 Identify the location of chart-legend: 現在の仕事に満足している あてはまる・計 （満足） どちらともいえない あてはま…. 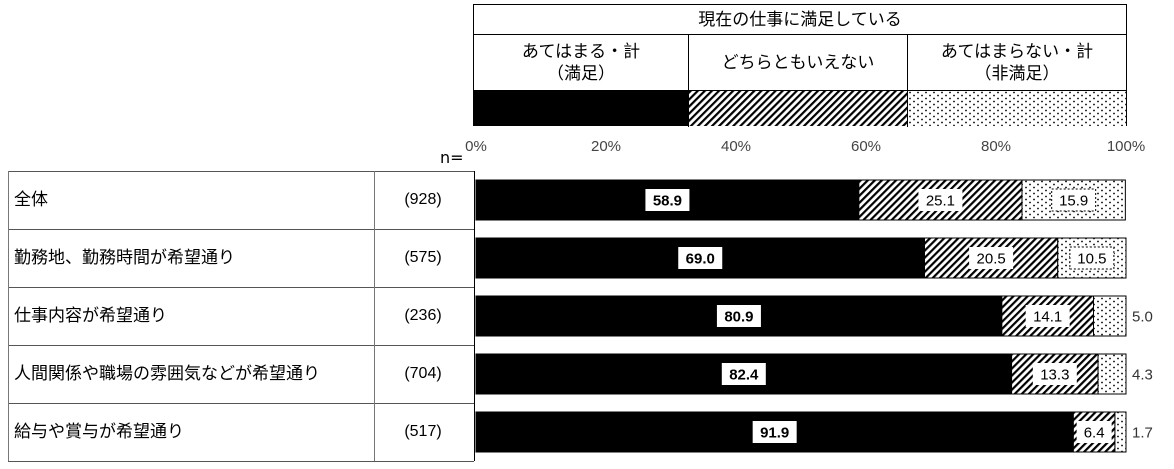
(800, 65).